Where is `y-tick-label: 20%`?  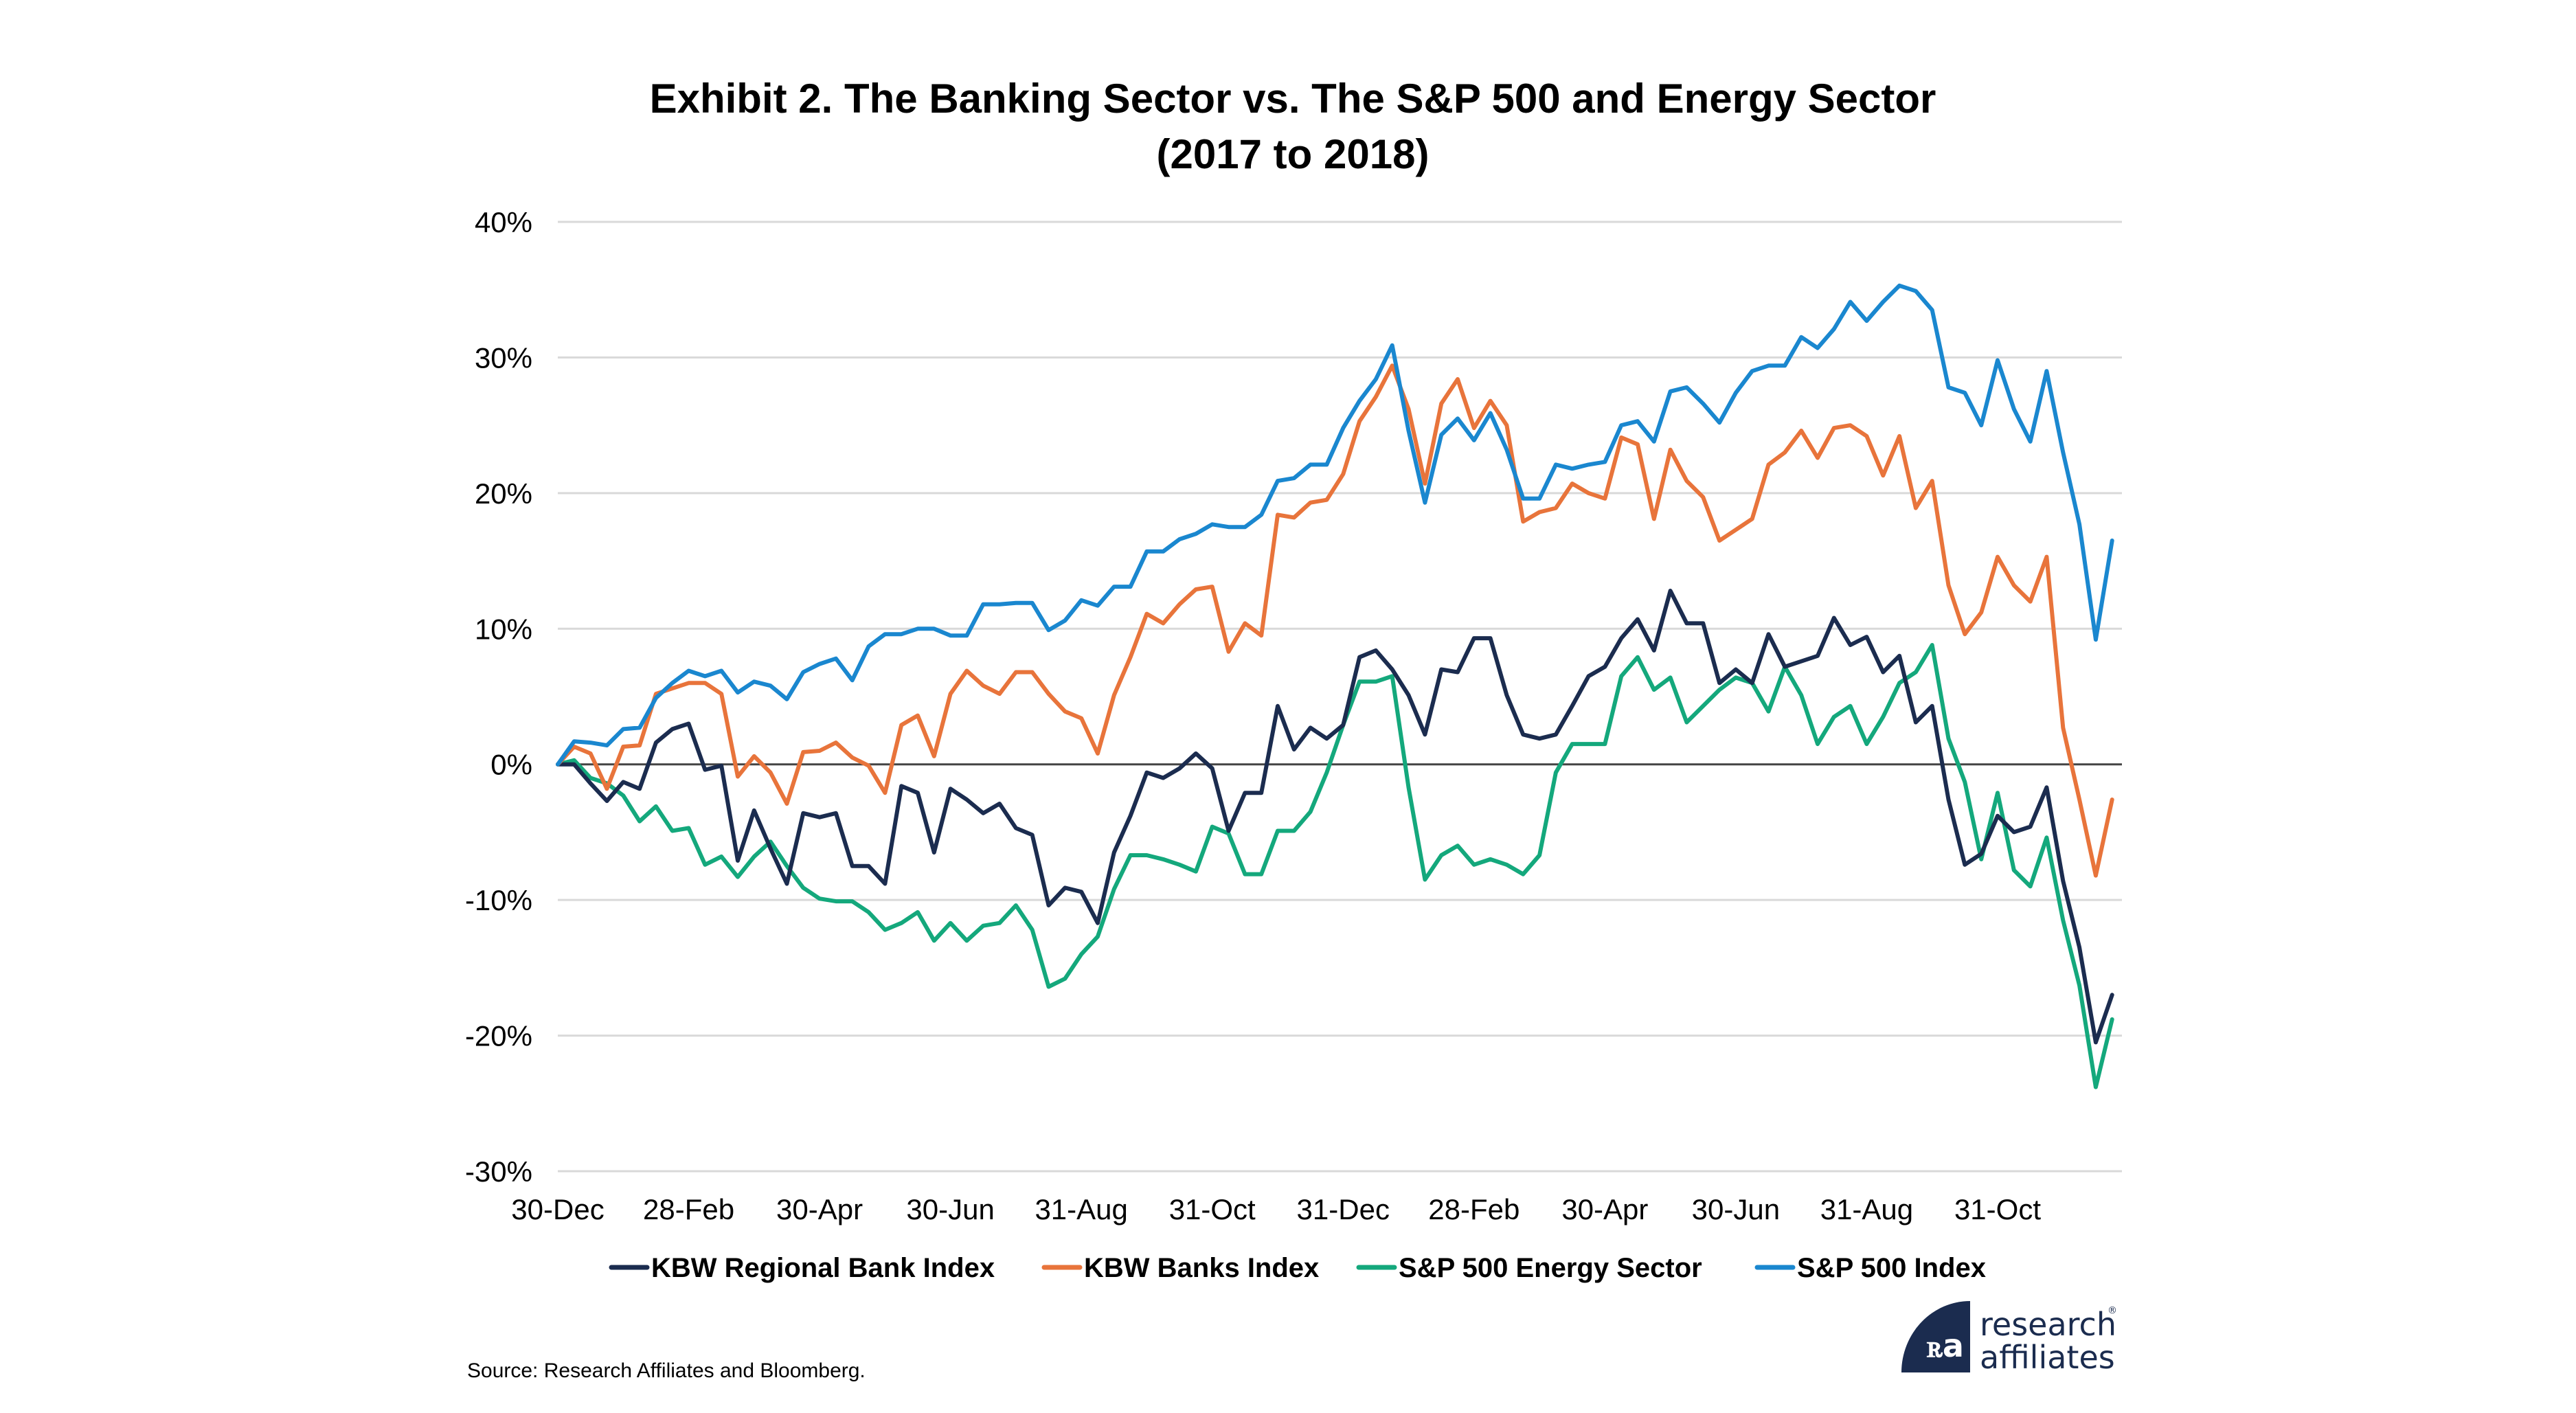
y-tick-label: 20% is located at coordinates (503, 493).